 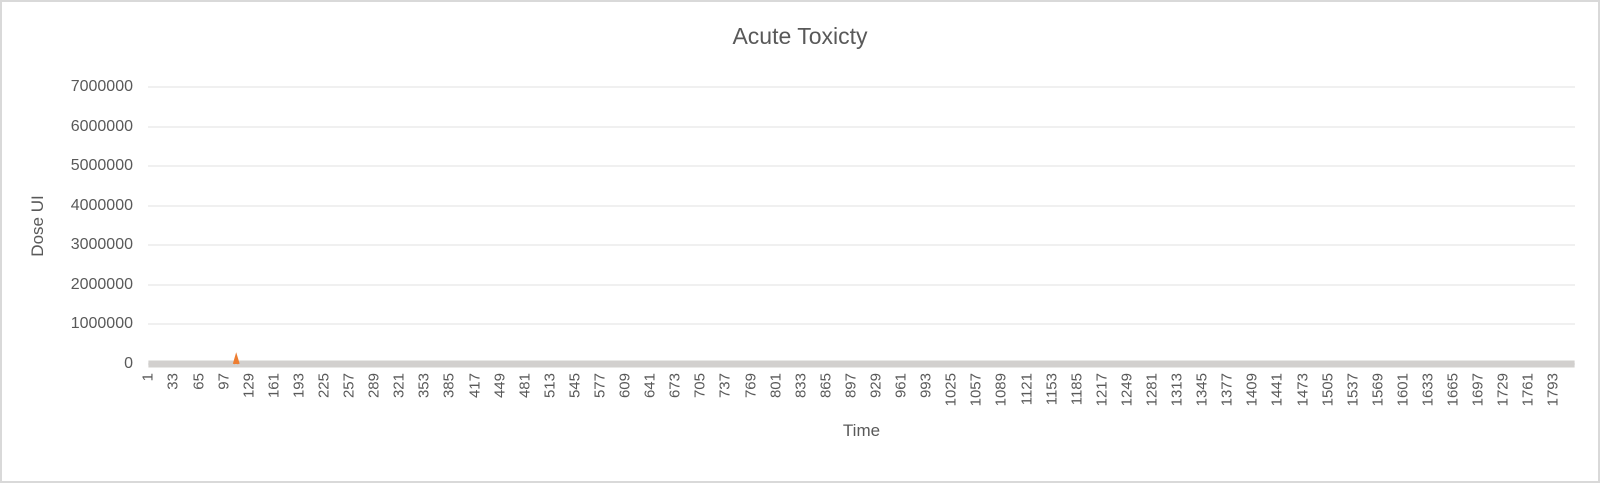 I want to click on y-tick-label: 2000000, so click(x=101, y=284).